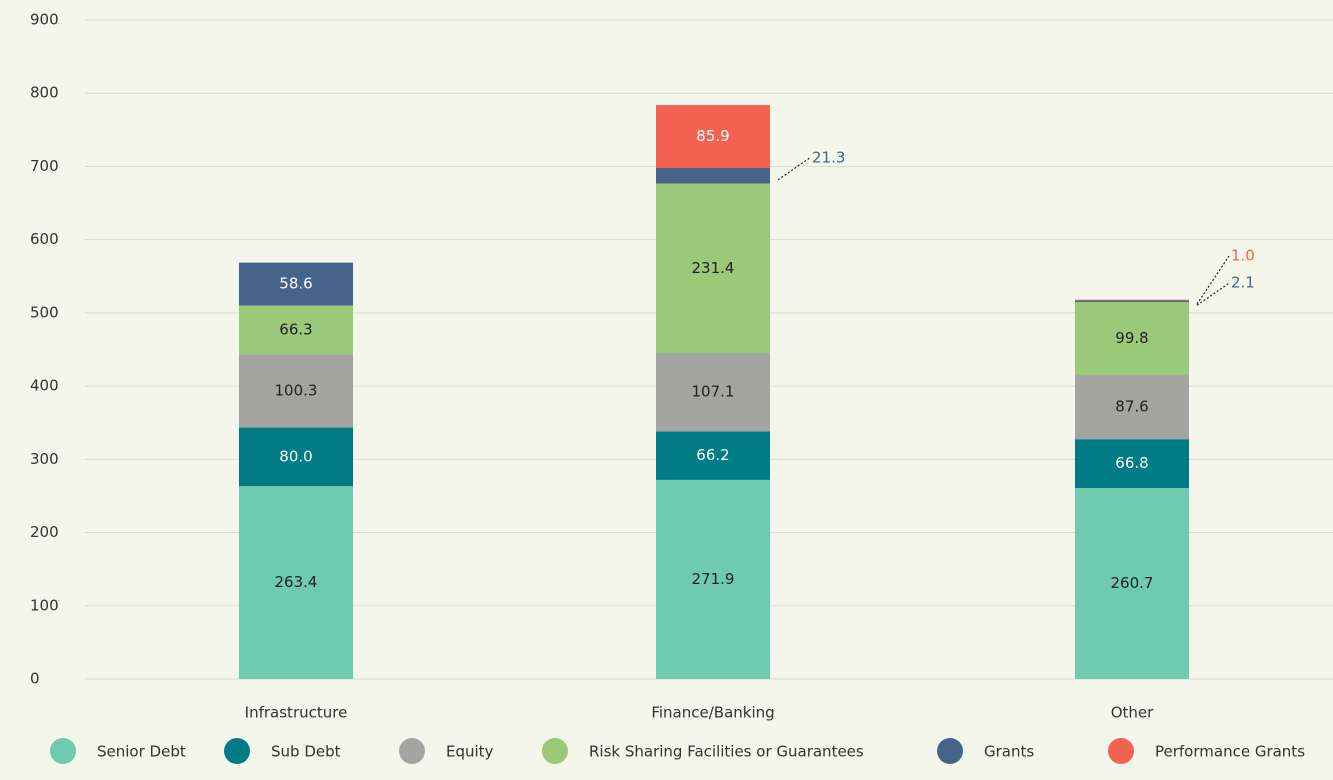 This screenshot has height=780, width=1333. What do you see at coordinates (712, 713) in the screenshot?
I see `x-tick-label: Finance/Banking` at bounding box center [712, 713].